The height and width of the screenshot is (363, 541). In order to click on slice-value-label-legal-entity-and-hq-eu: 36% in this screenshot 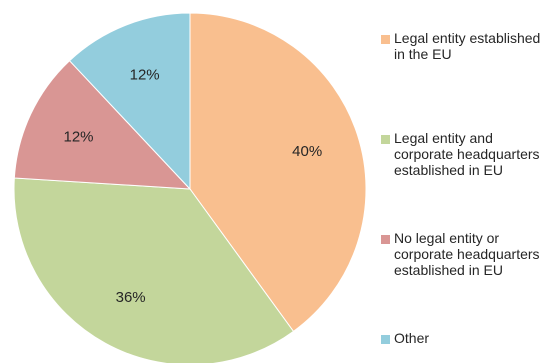, I will do `click(131, 297)`.